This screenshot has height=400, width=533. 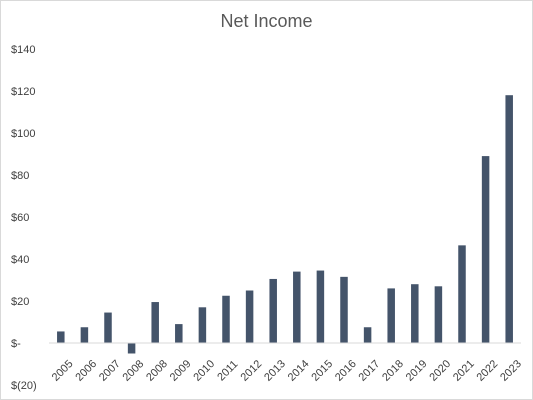 What do you see at coordinates (346, 371) in the screenshot?
I see `x-tick-label: 2016` at bounding box center [346, 371].